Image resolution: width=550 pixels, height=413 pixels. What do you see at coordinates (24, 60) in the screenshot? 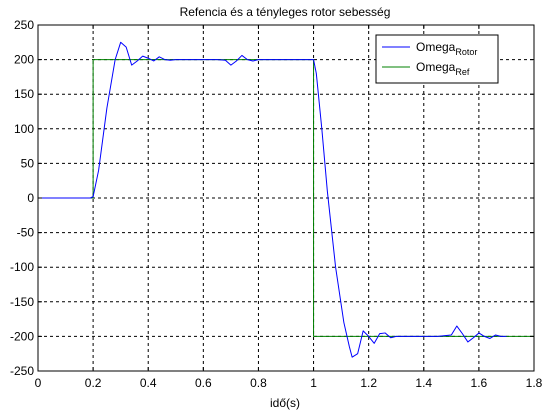
I see `y-tick-label: 200` at bounding box center [24, 60].